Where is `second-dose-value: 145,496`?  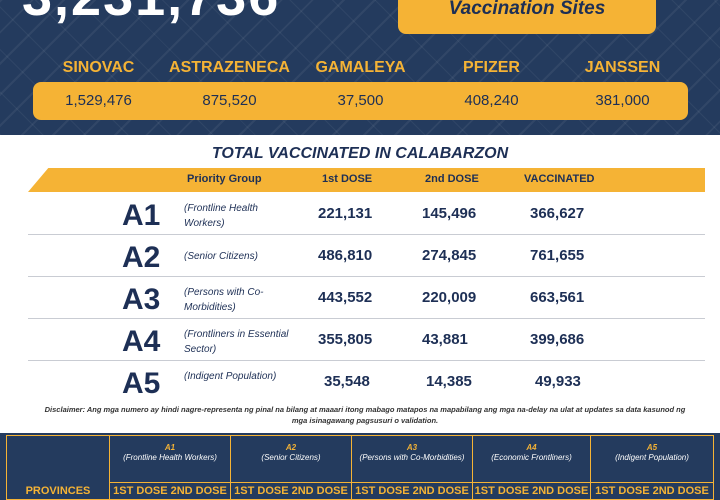
second-dose-value: 145,496 is located at coordinates (449, 213).